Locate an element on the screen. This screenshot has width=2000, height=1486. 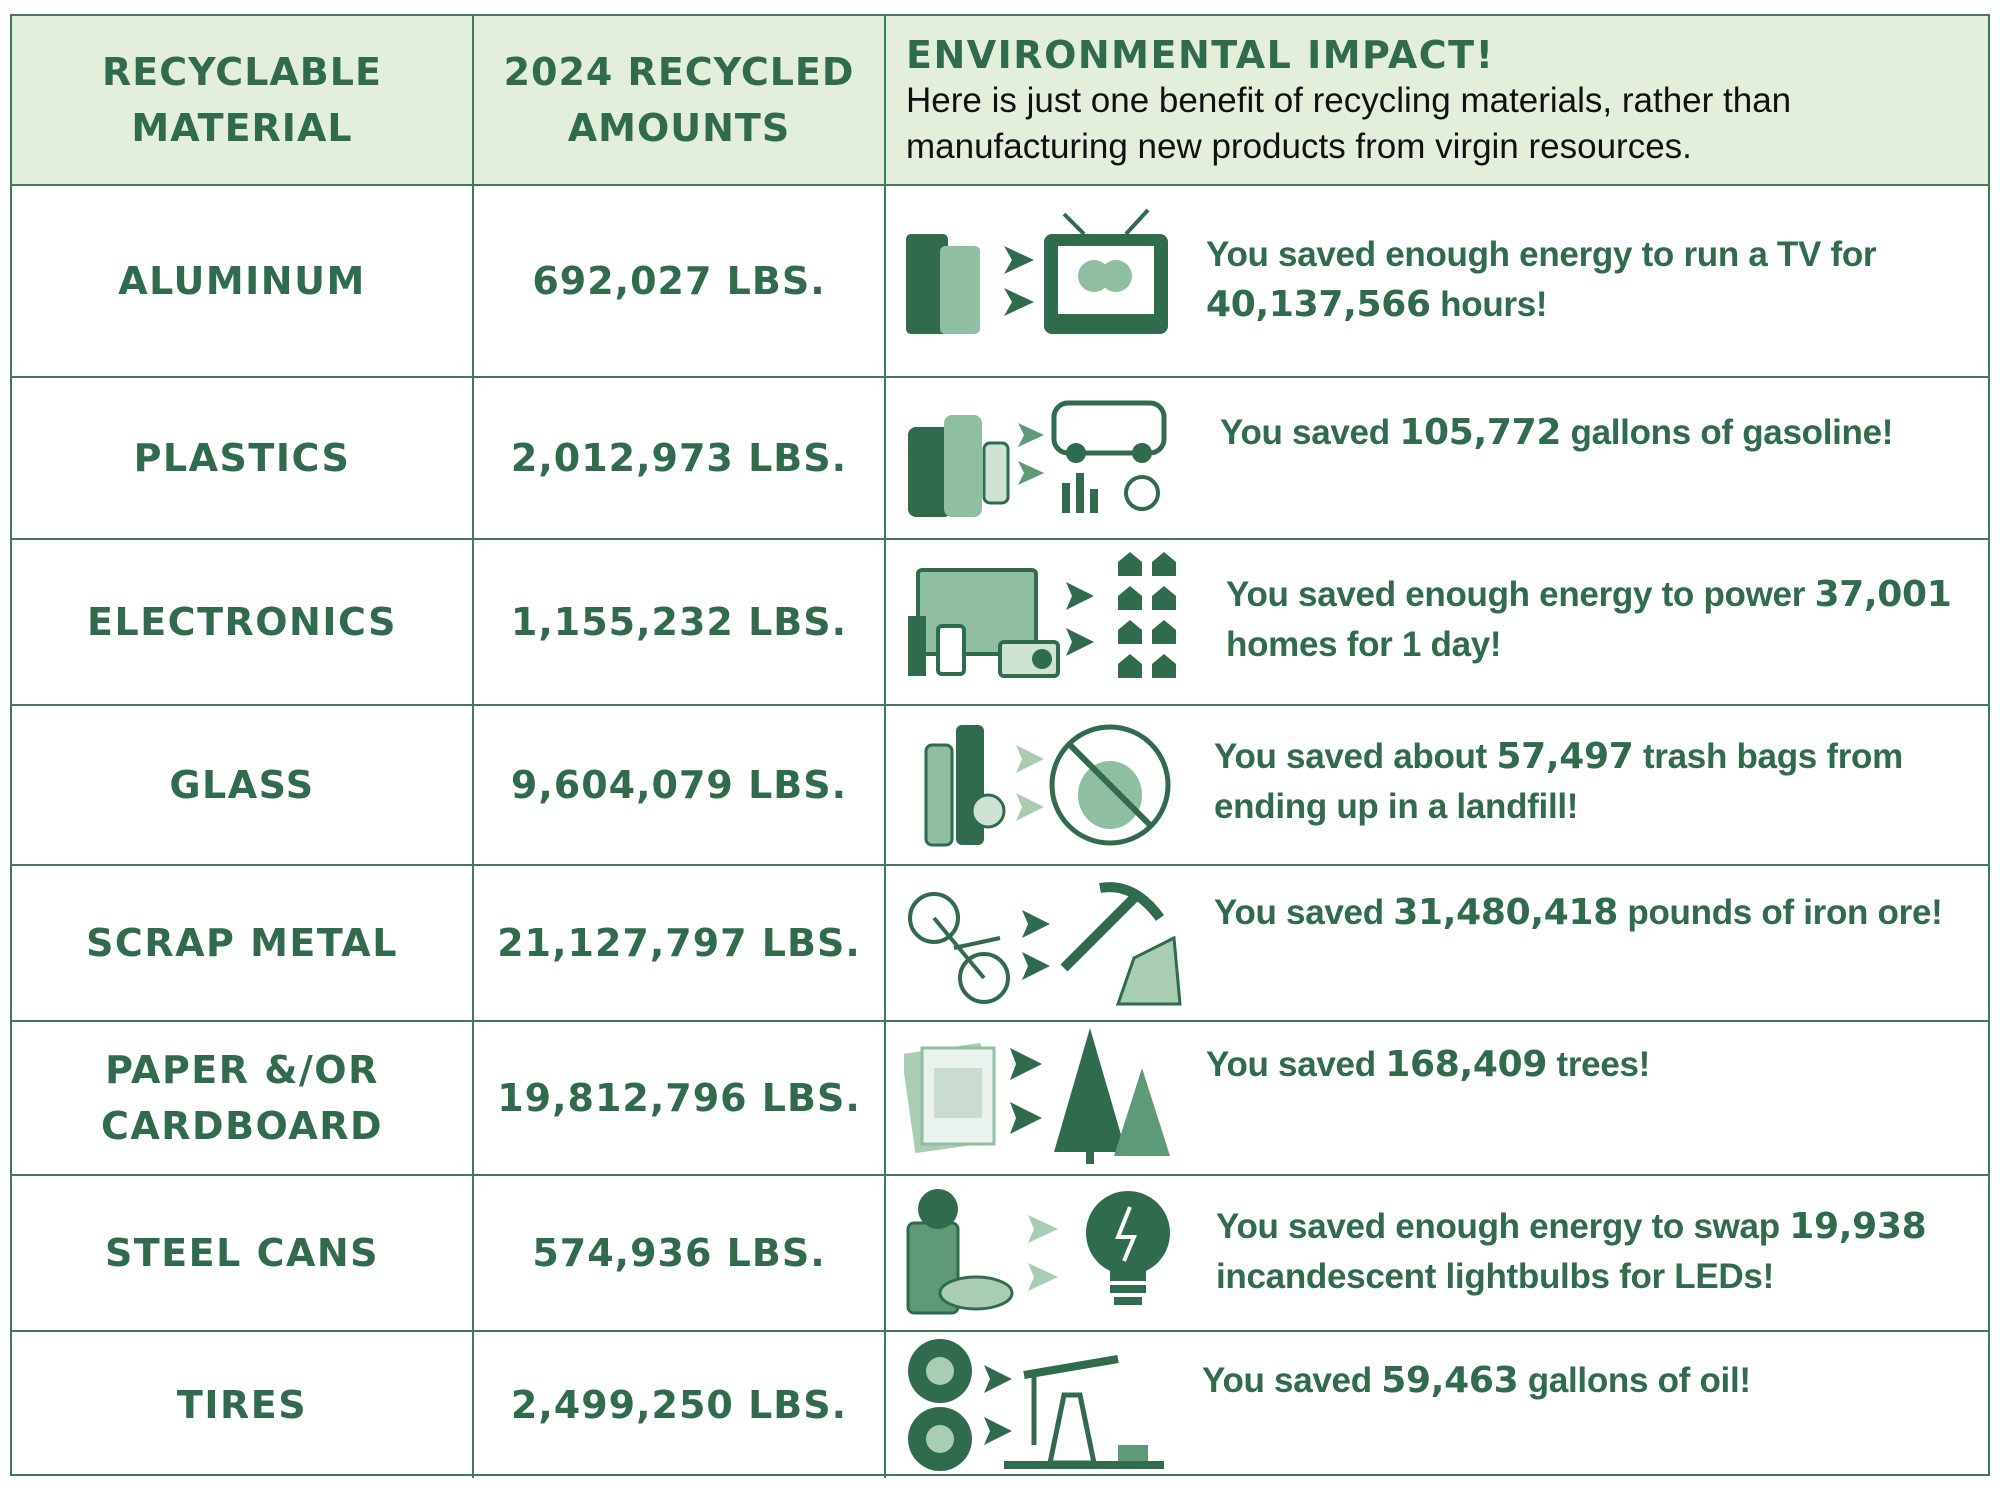
header-amounts-label: 2024 RECYCLED AMOUNTS is located at coordinates (679, 100).